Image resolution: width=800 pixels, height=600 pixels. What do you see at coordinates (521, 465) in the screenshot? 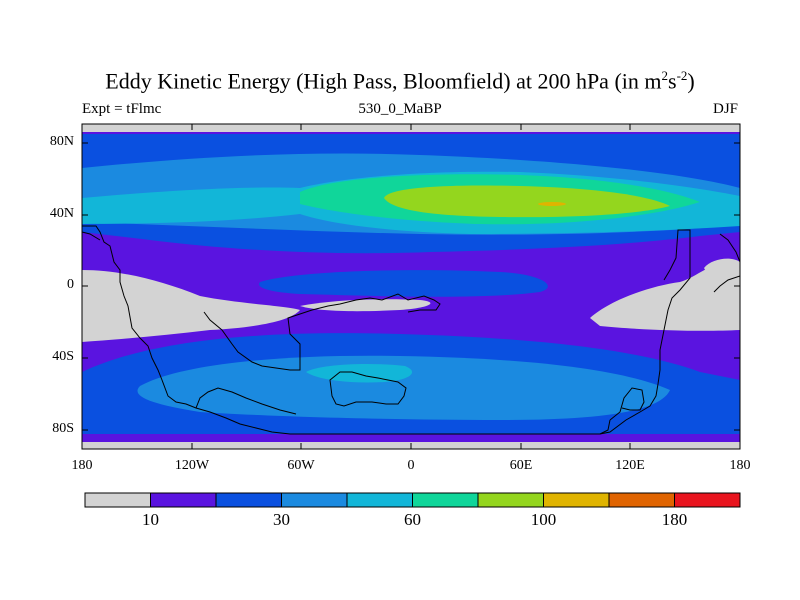
I see `lon-label-60e: 60E` at bounding box center [521, 465].